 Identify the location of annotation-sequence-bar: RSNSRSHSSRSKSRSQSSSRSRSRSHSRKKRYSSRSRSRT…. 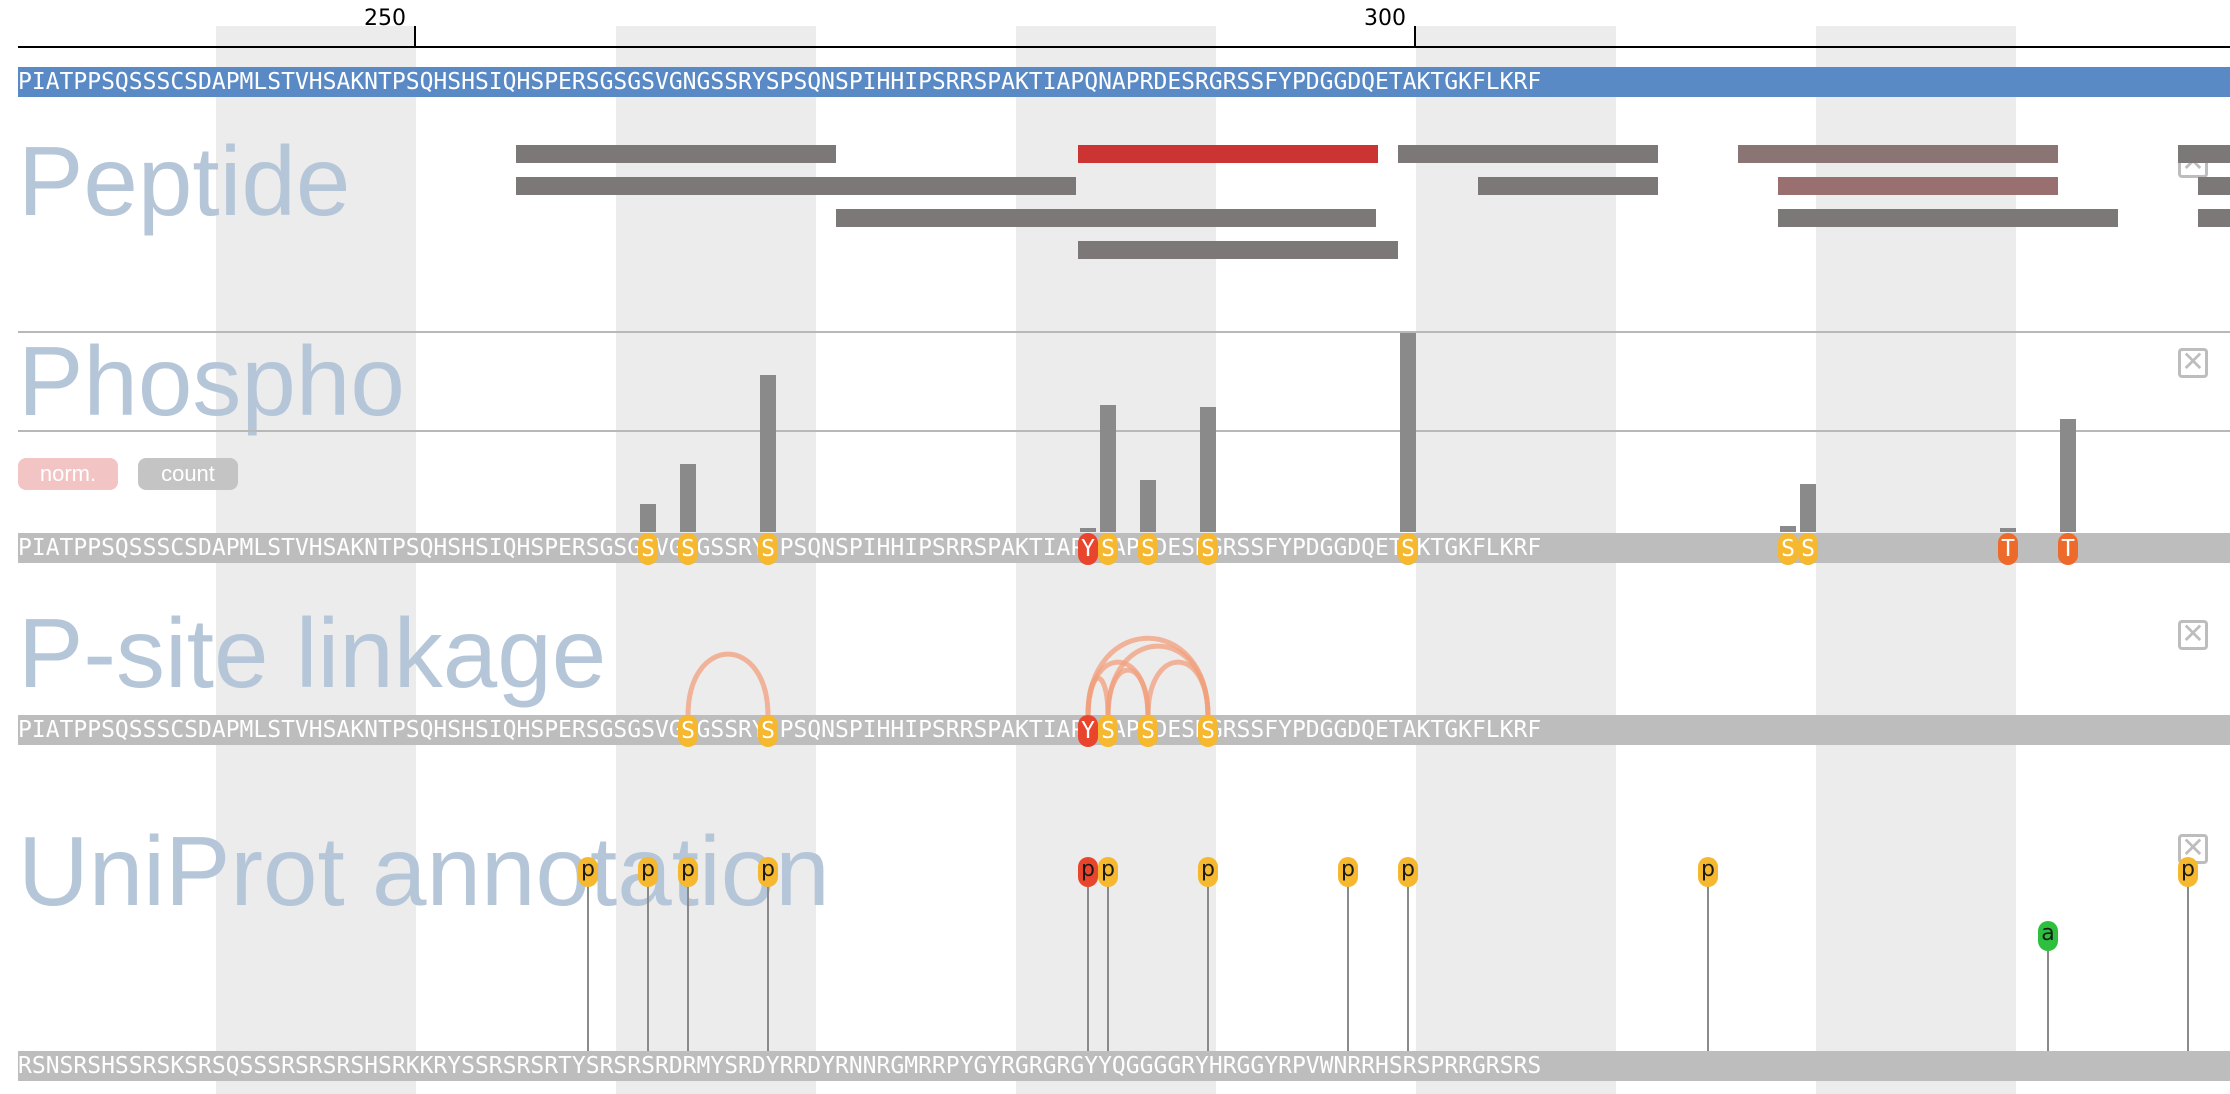
(1124, 1066).